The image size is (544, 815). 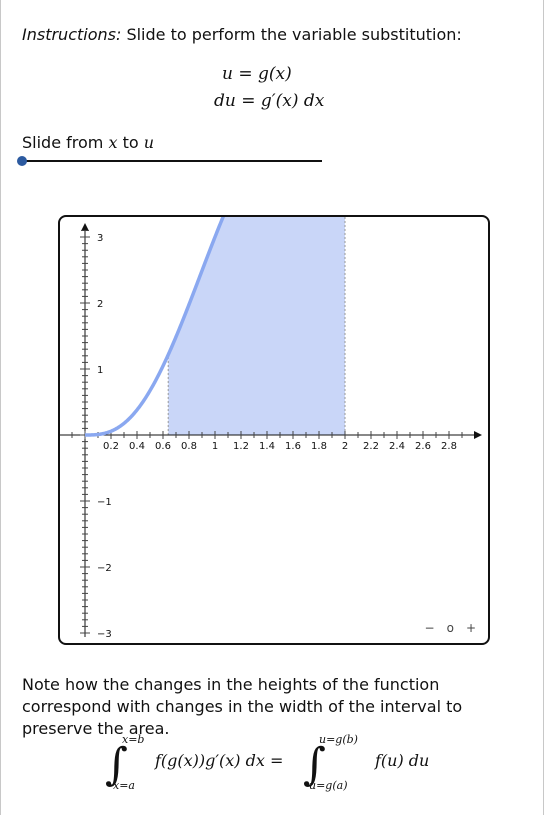 I want to click on x-tick-label: 1.8, so click(x=319, y=446).